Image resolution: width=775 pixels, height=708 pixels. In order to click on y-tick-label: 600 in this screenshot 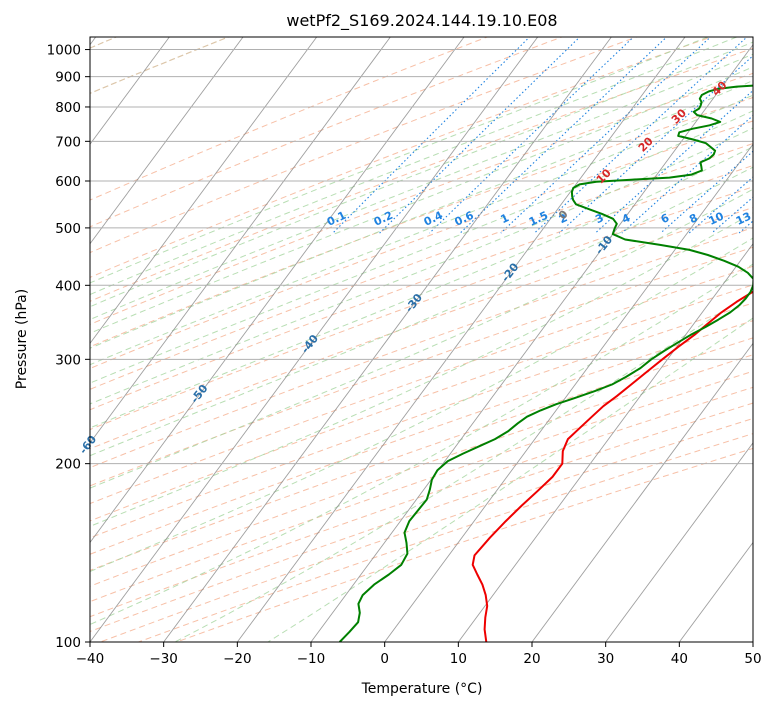, I will do `click(68, 182)`.